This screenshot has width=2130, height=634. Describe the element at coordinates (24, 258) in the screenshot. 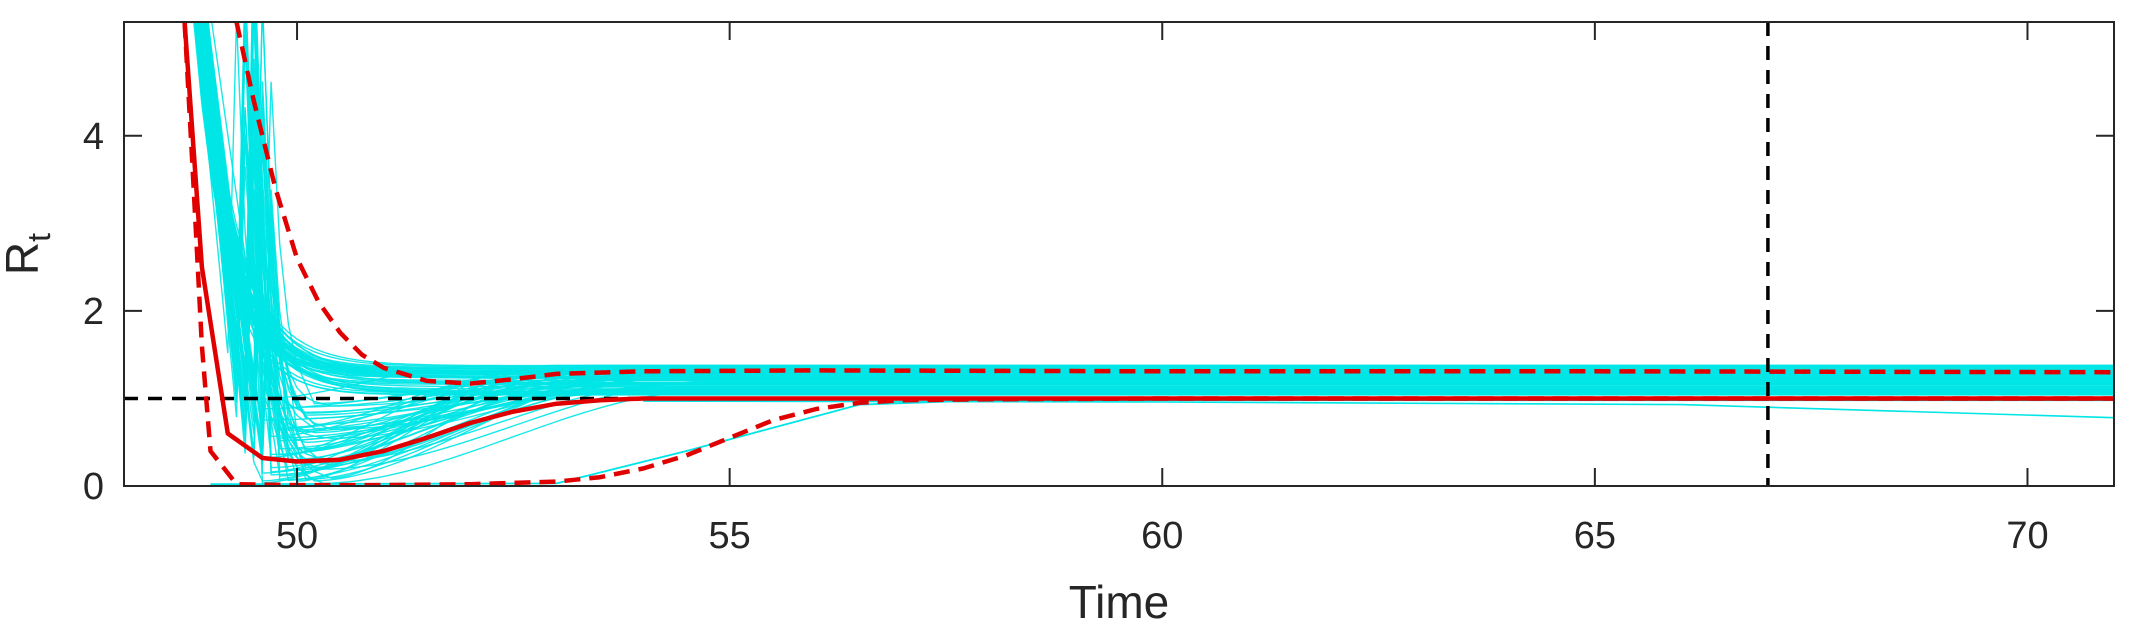

I see `y-axis-label-main: R` at that location.